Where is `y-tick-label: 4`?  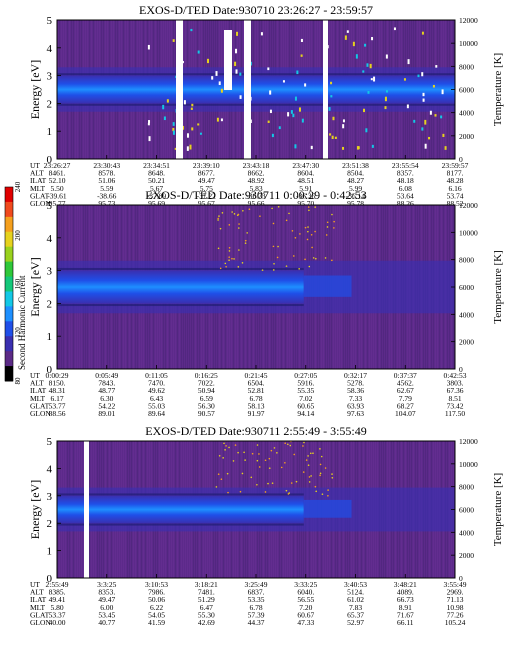
y-tick-label: 4 is located at coordinates (50, 49).